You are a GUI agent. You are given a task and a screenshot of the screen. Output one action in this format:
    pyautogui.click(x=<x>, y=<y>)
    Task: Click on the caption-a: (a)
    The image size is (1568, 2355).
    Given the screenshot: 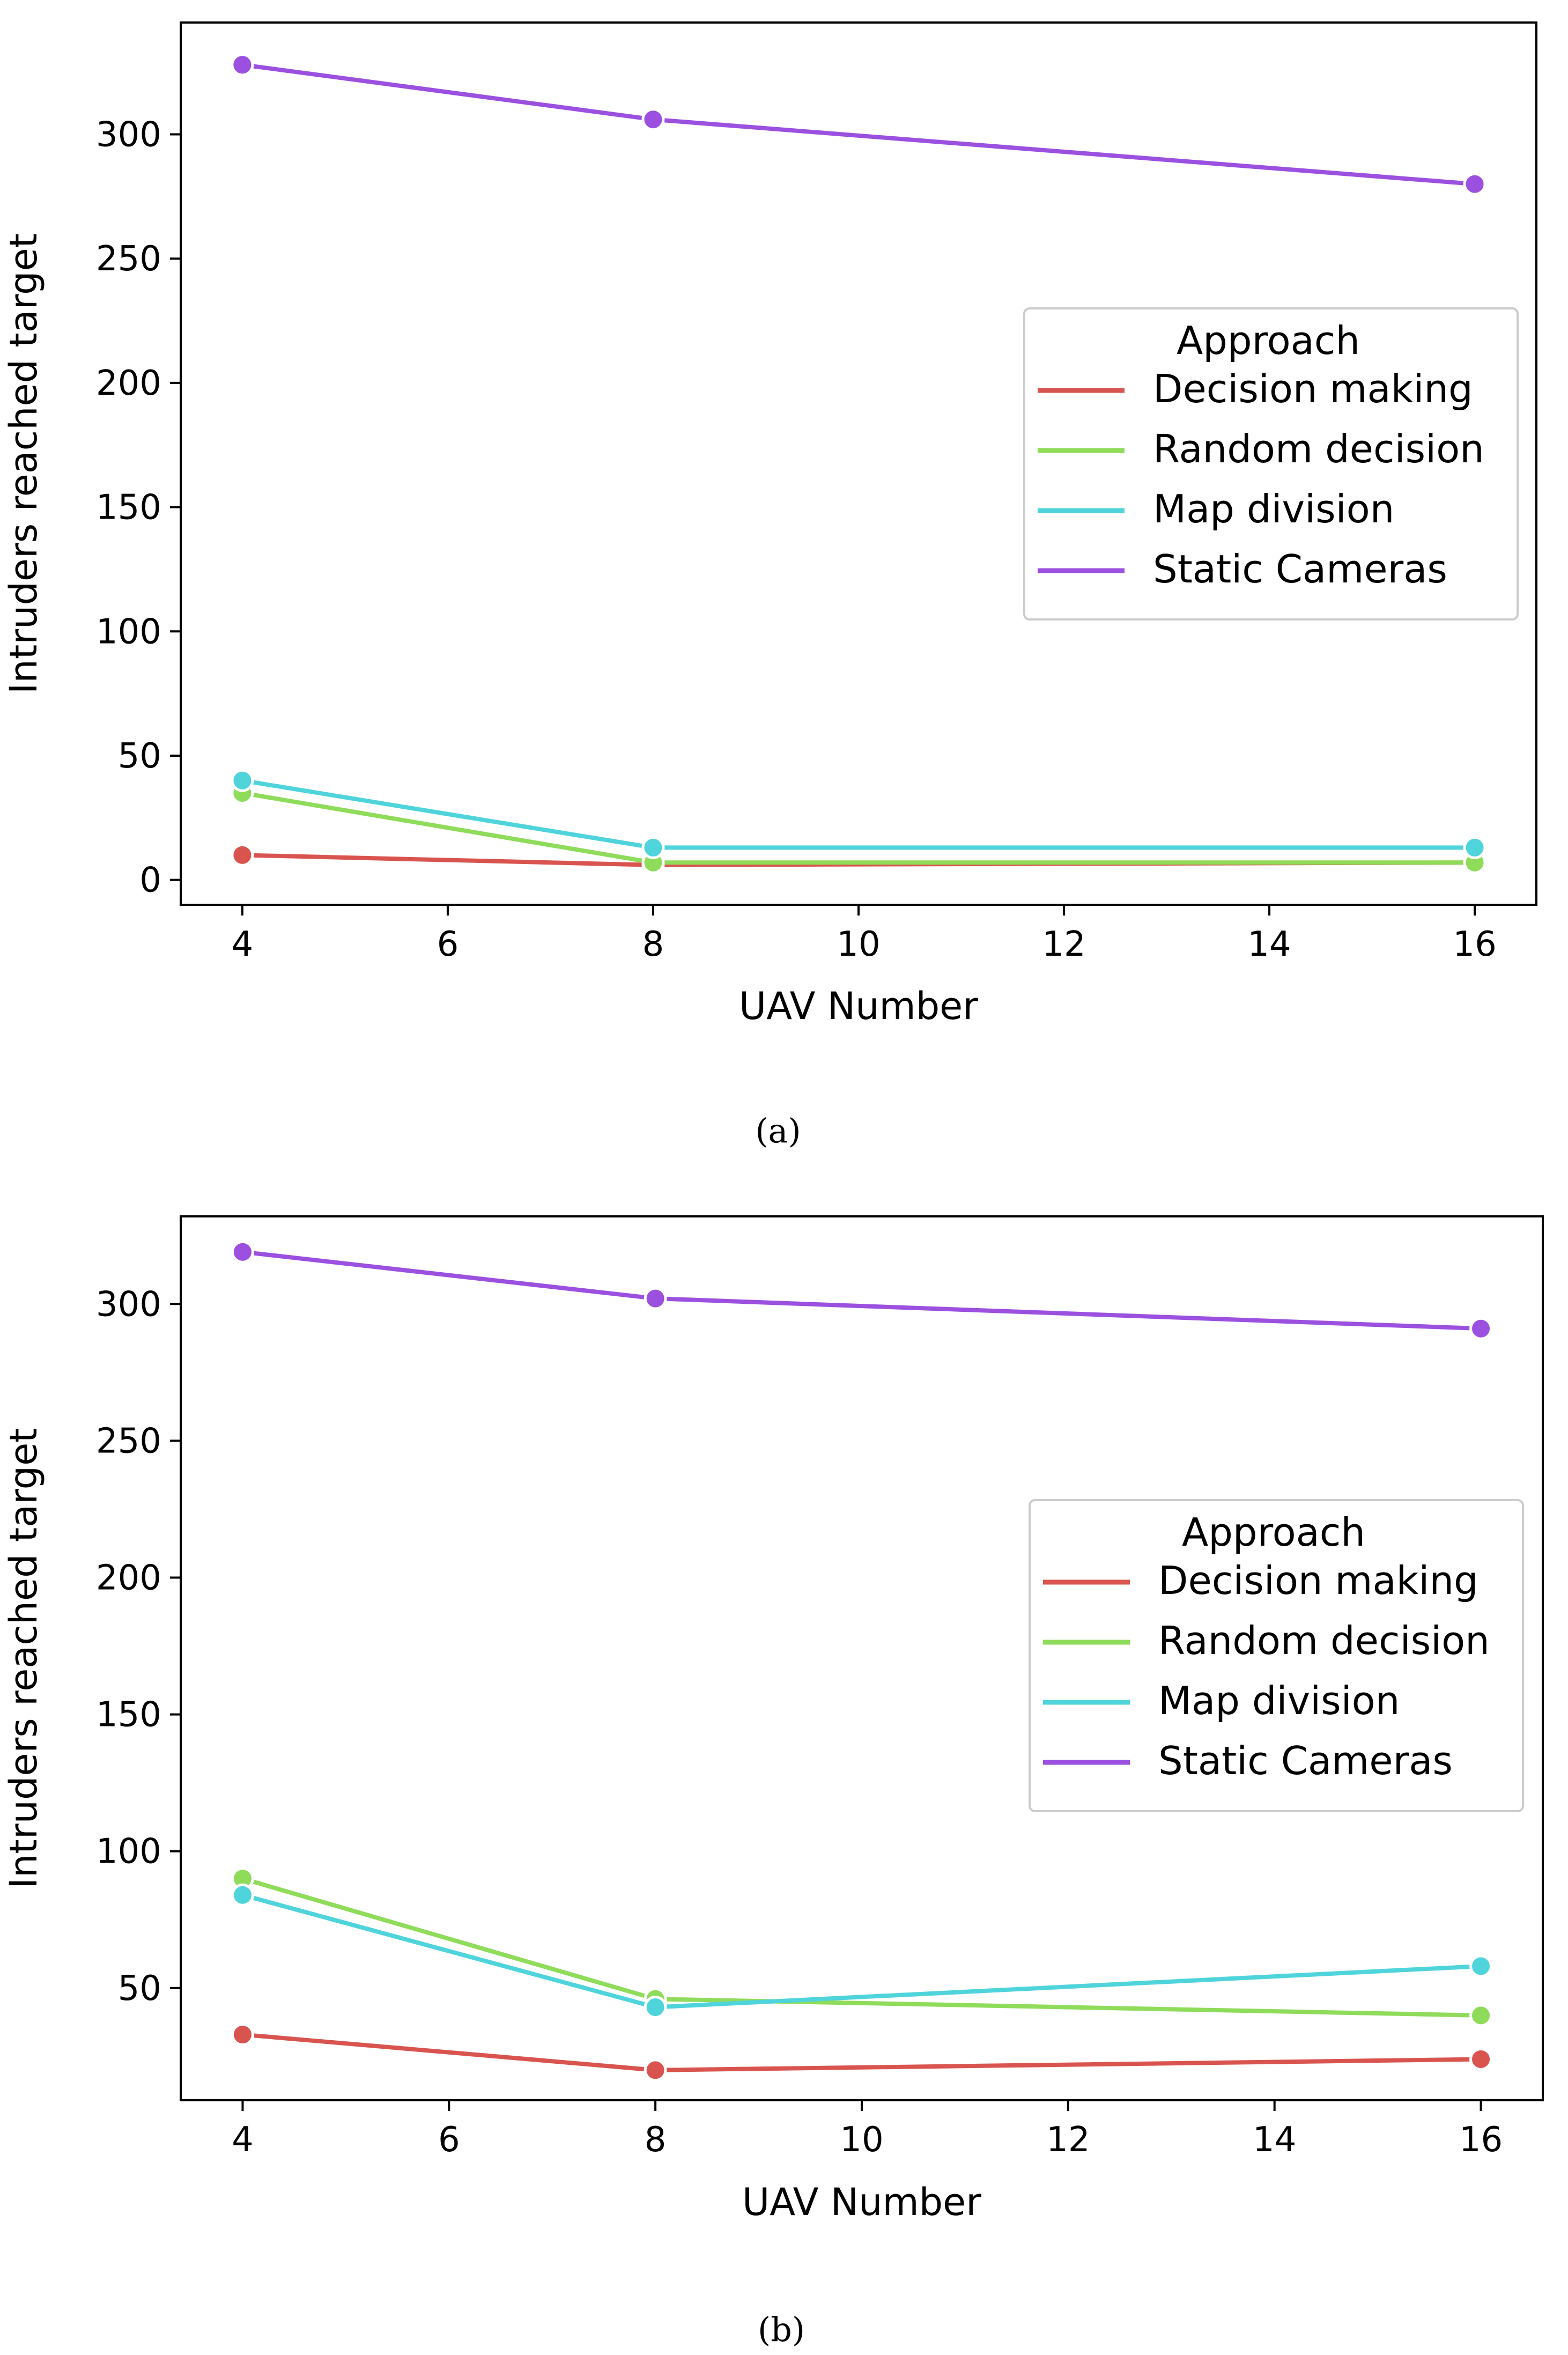 What is the action you would take?
    pyautogui.click(x=778, y=1130)
    